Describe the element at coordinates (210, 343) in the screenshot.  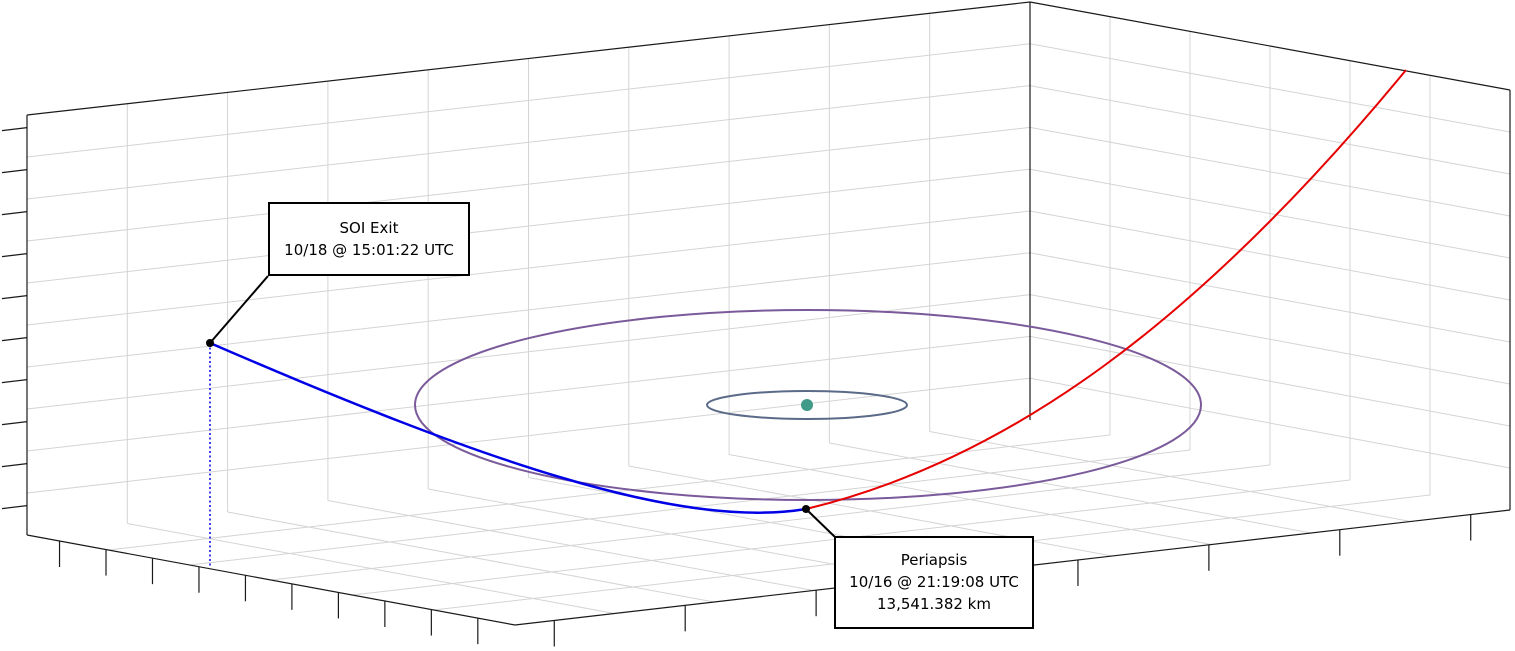
I see `soi-exit-marker` at that location.